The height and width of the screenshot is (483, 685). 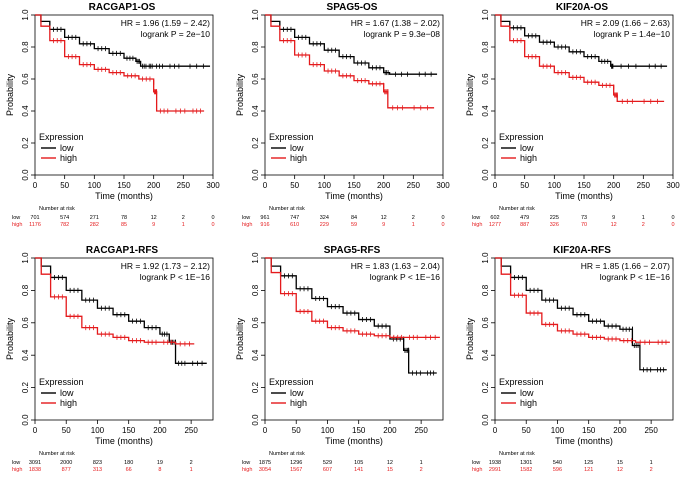 What do you see at coordinates (287, 209) in the screenshot?
I see `risk-table-title: Number at risk` at bounding box center [287, 209].